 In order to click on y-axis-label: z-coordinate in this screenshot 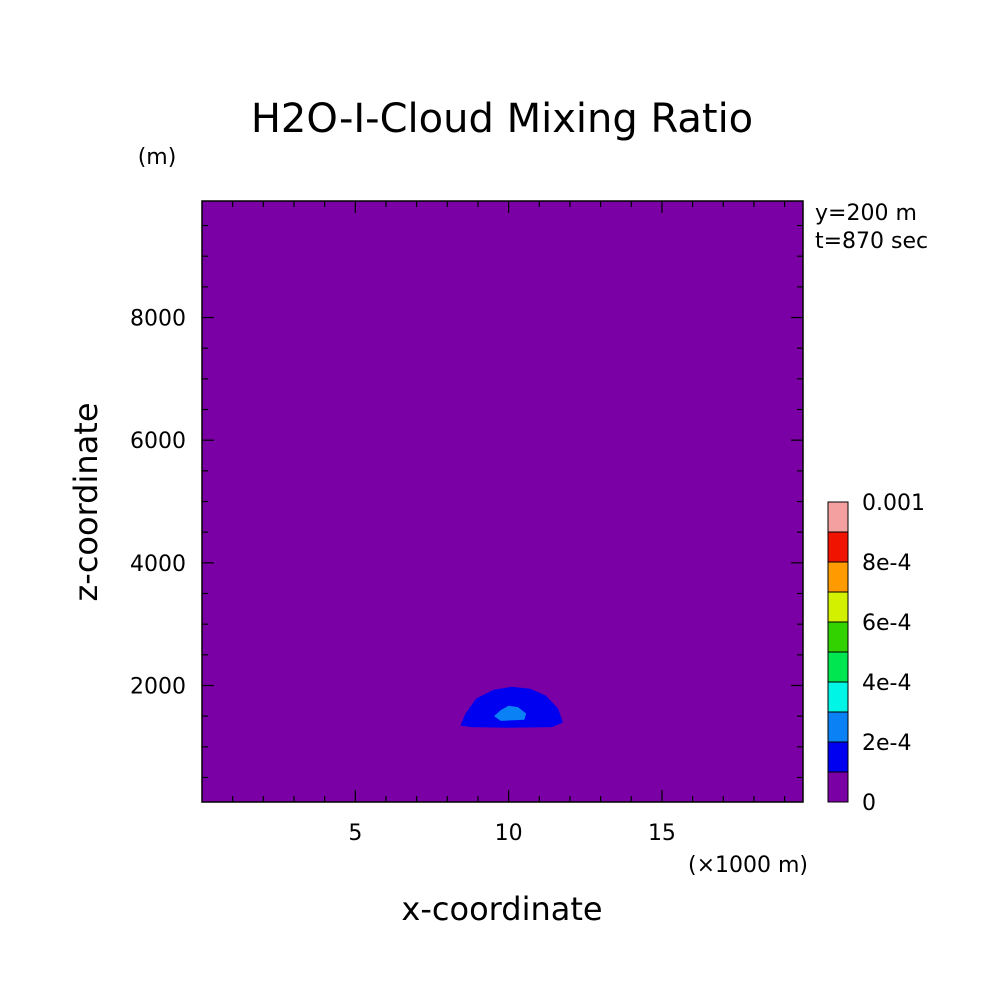, I will do `click(86, 501)`.